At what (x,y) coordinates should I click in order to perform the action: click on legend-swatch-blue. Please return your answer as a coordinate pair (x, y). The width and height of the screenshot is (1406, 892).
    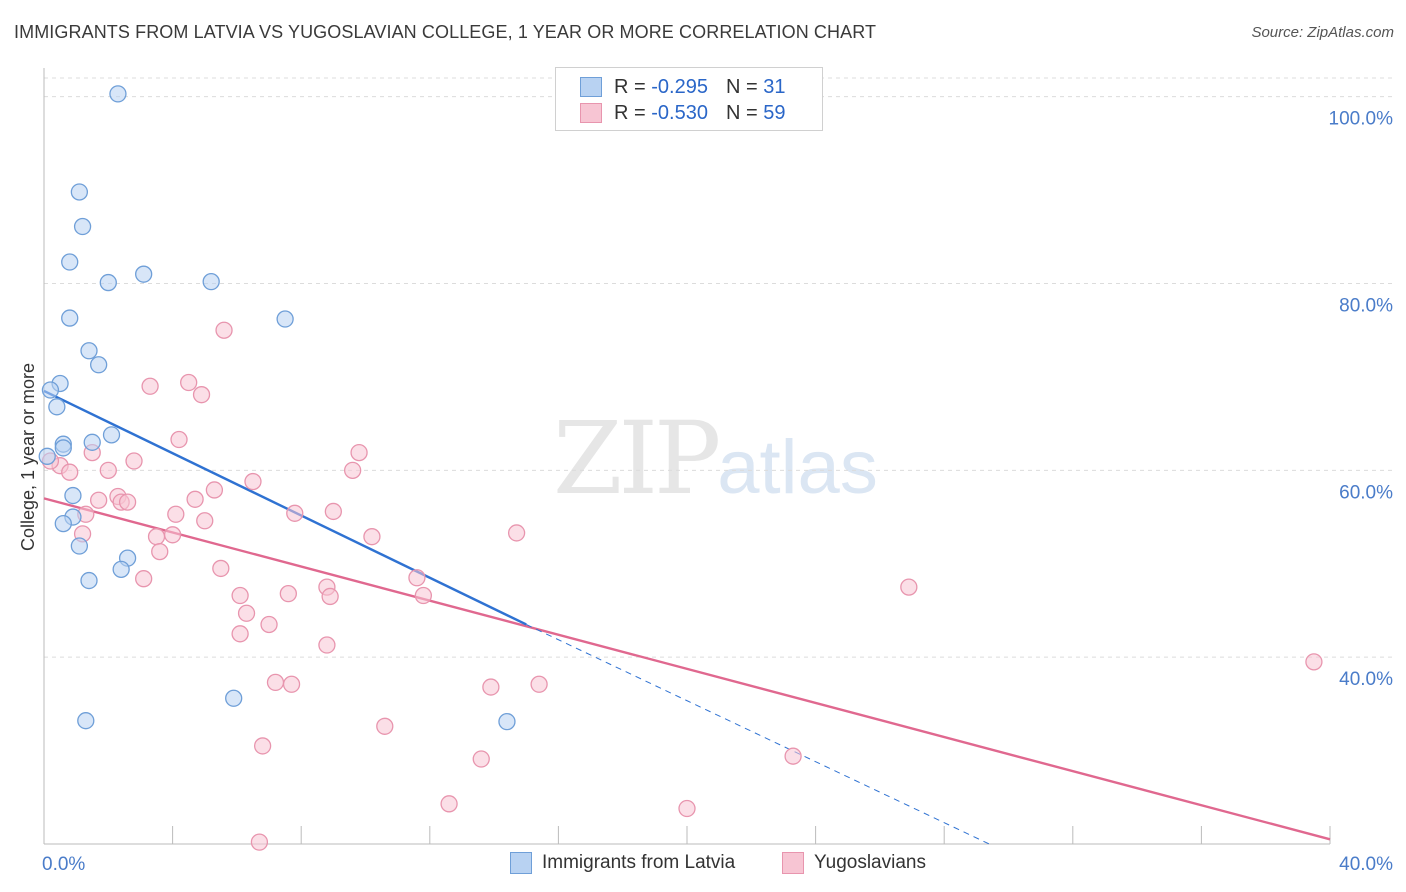
    Looking at the image, I should click on (521, 863).